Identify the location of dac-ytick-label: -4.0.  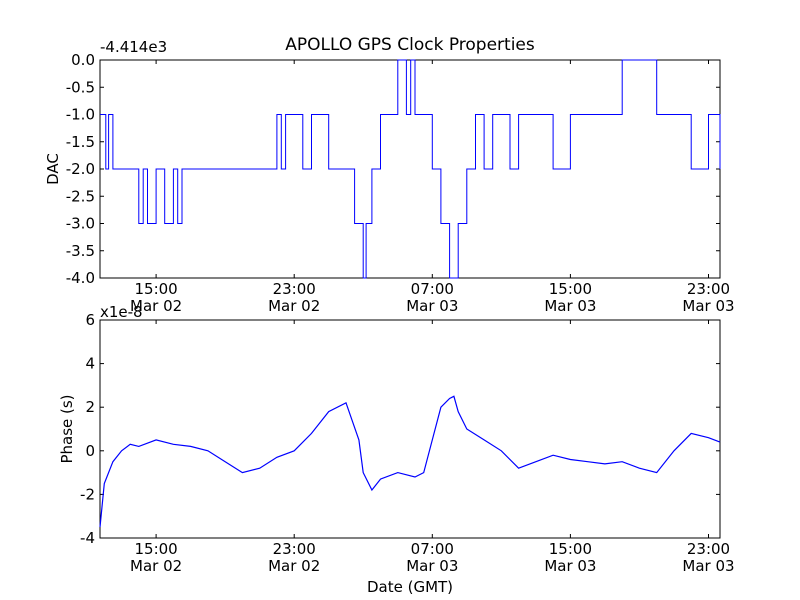
(80, 278).